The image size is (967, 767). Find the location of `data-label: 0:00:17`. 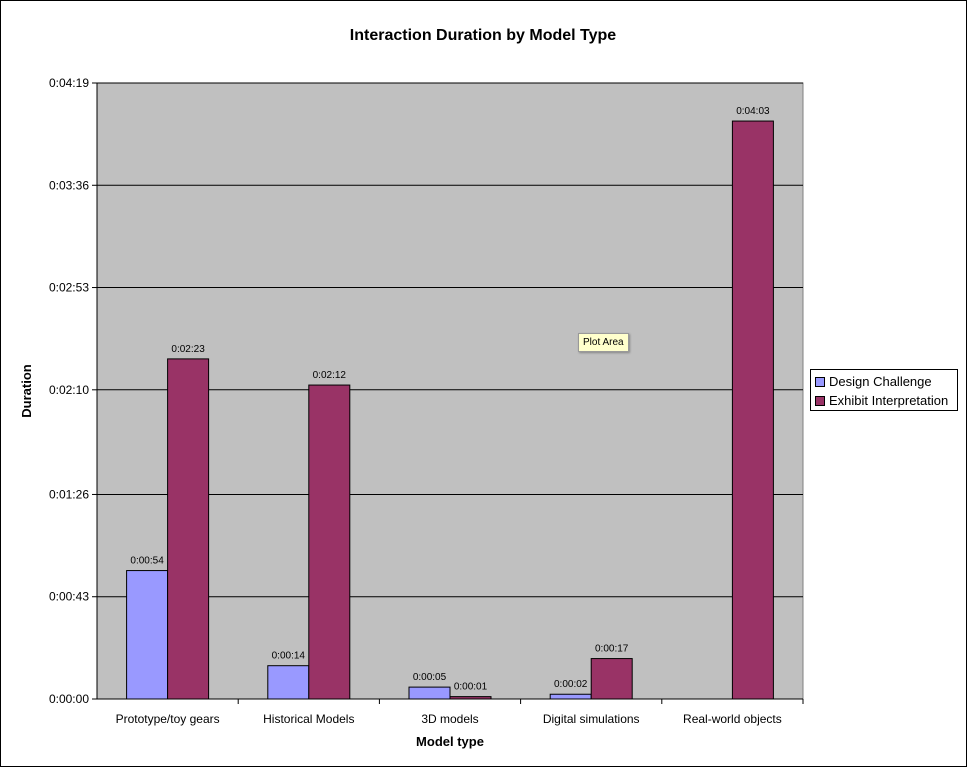

data-label: 0:00:17 is located at coordinates (612, 649).